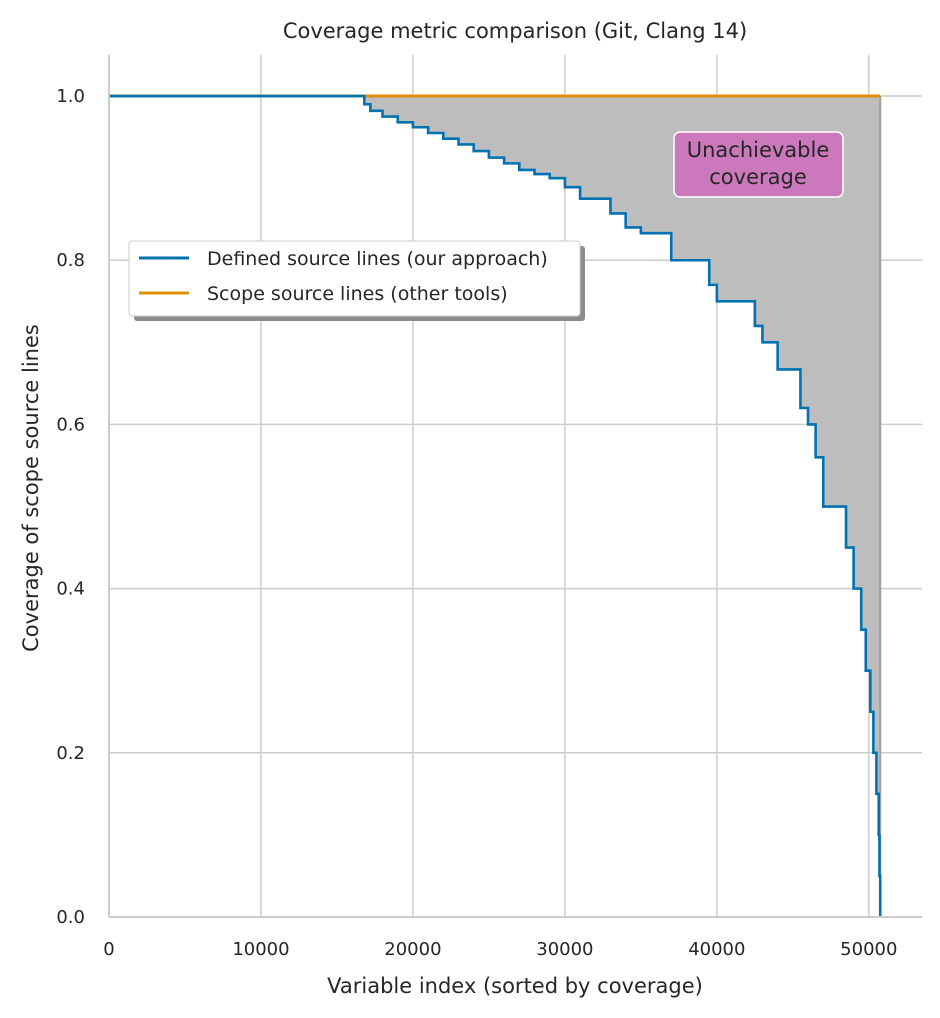  Describe the element at coordinates (70, 260) in the screenshot. I see `y-tick-label-4: 0.8` at that location.